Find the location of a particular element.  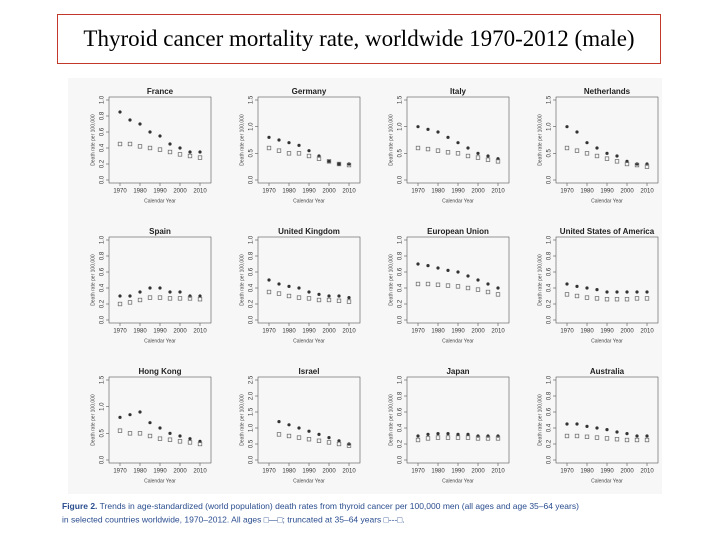

panel-title: Spain is located at coordinates (160, 231).